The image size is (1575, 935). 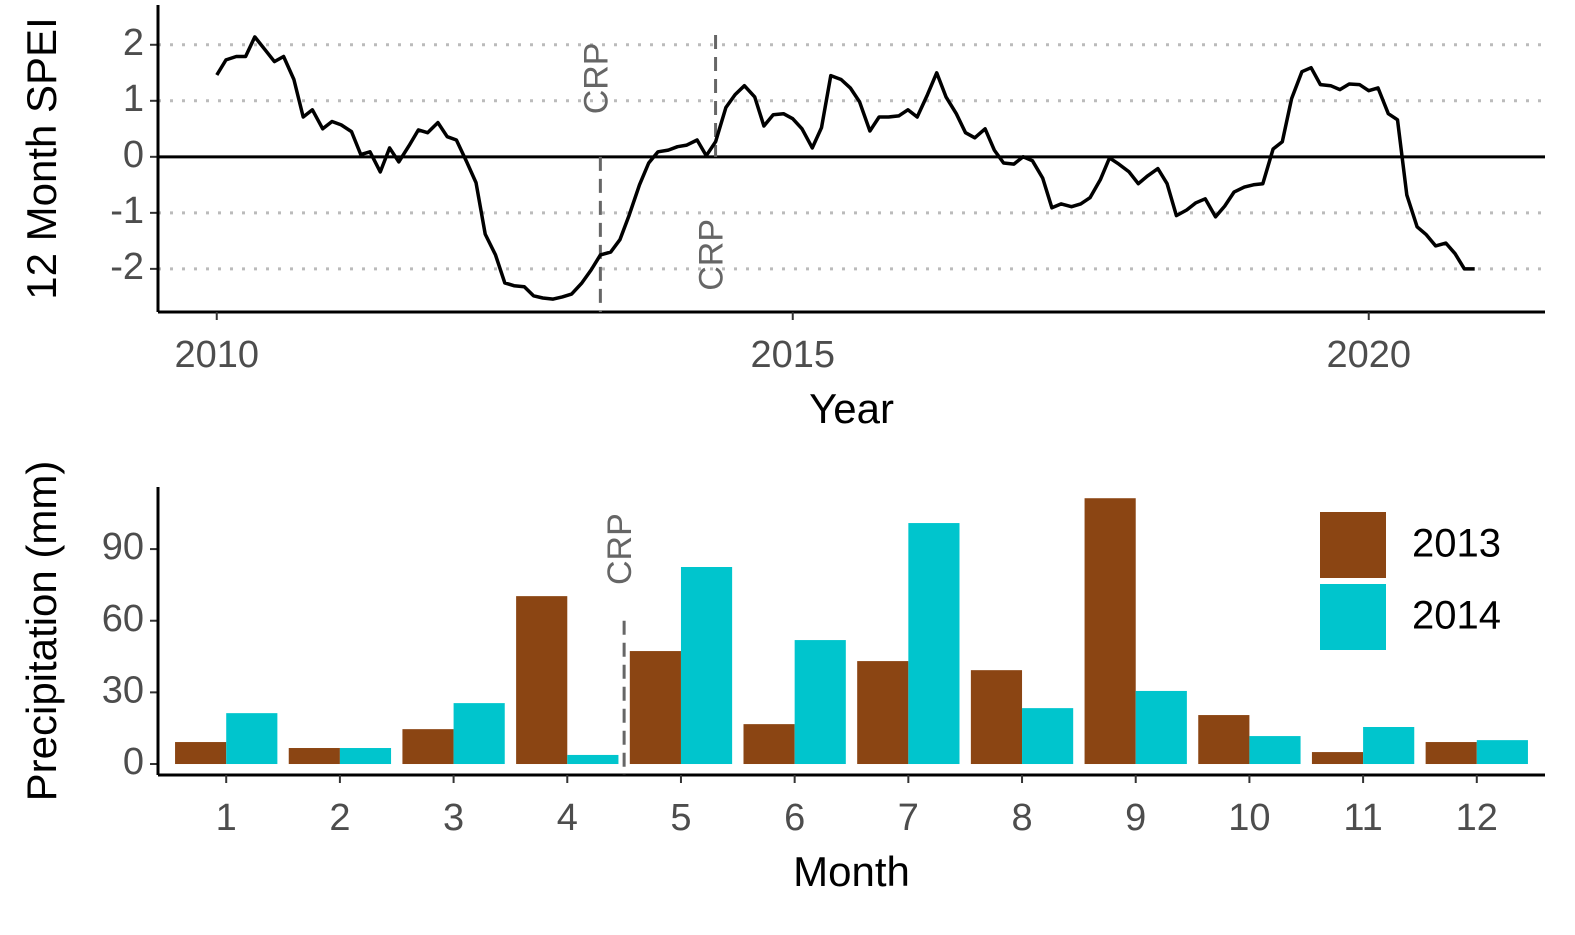 What do you see at coordinates (567, 818) in the screenshot?
I see `x-tick-label: 4` at bounding box center [567, 818].